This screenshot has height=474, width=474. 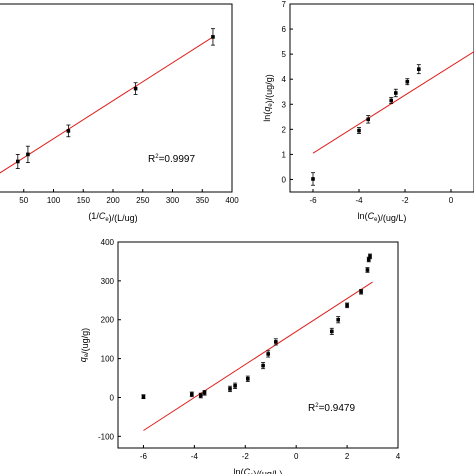 What do you see at coordinates (284, 104) in the screenshot?
I see `y-tick-label: 3` at bounding box center [284, 104].